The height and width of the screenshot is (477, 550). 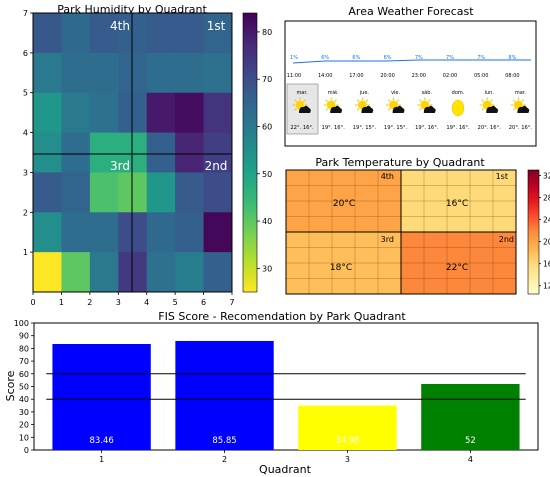 What do you see at coordinates (26, 450) in the screenshot?
I see `fis-y-tick-label: 0` at bounding box center [26, 450].